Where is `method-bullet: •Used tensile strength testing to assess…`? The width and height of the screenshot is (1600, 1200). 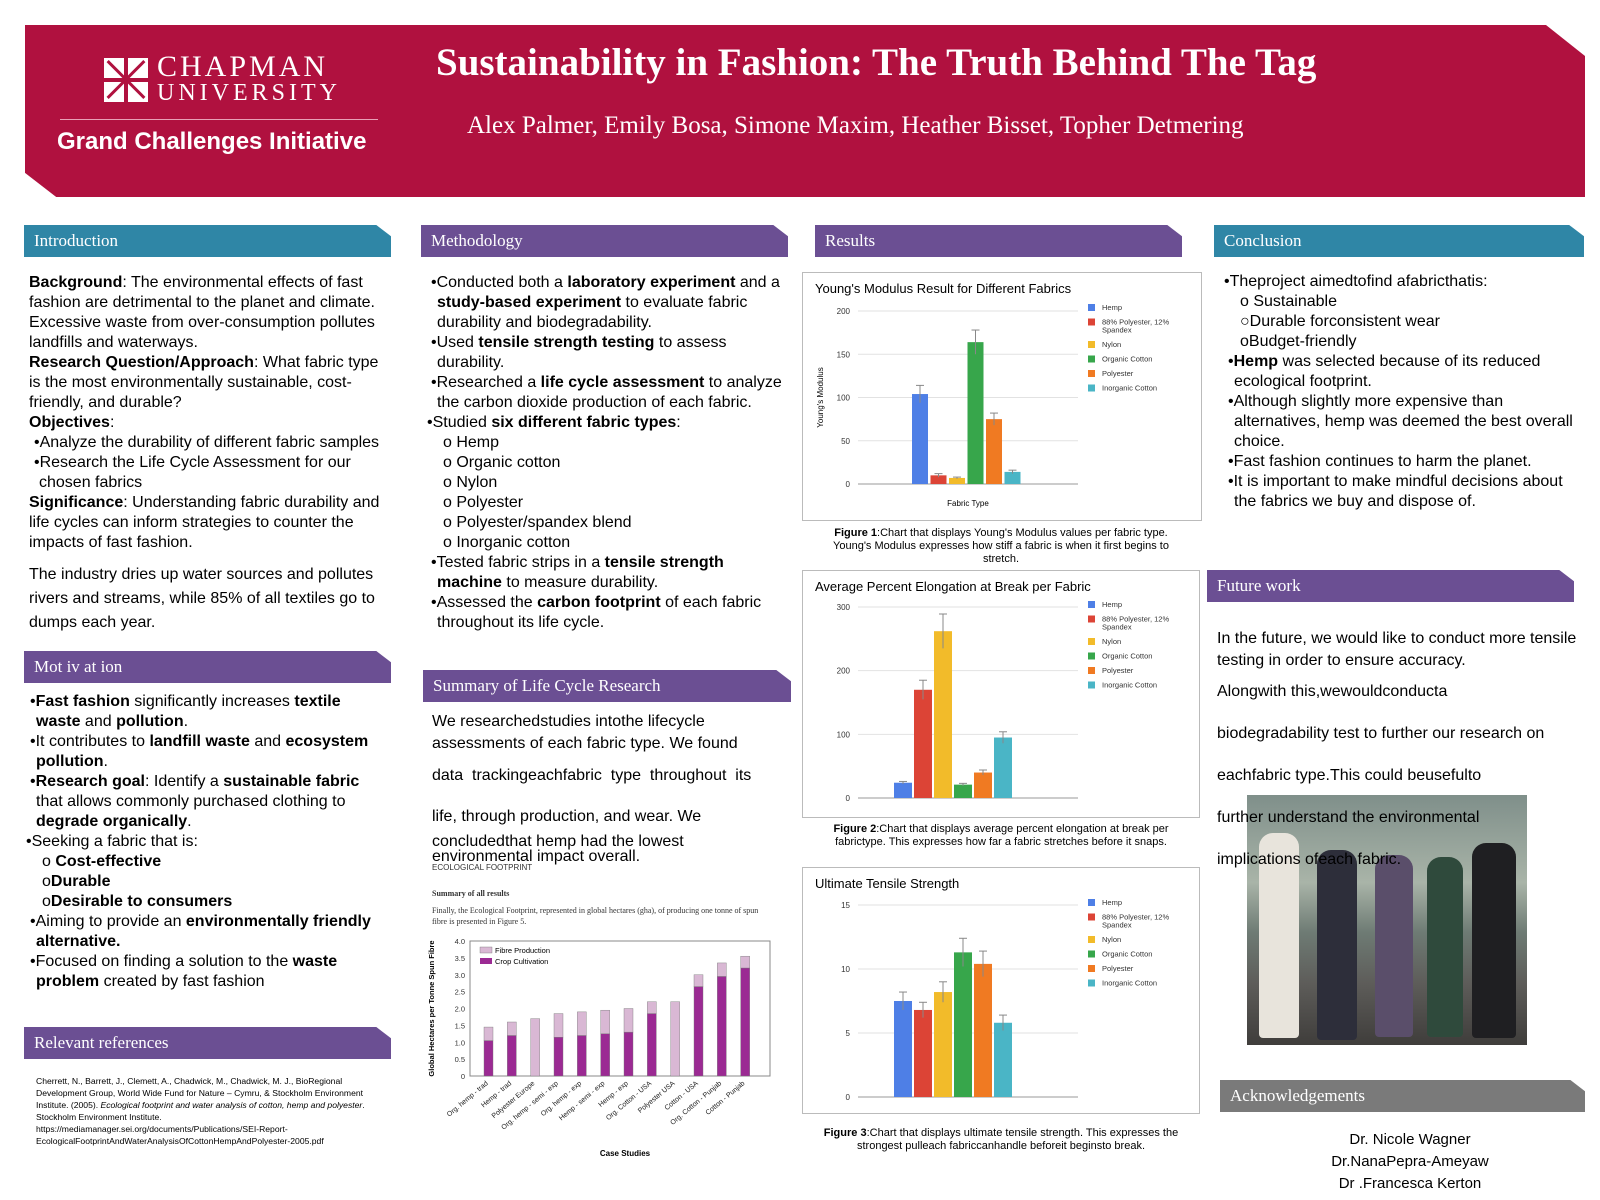 method-bullet: •Used tensile strength testing to assess… is located at coordinates (579, 352).